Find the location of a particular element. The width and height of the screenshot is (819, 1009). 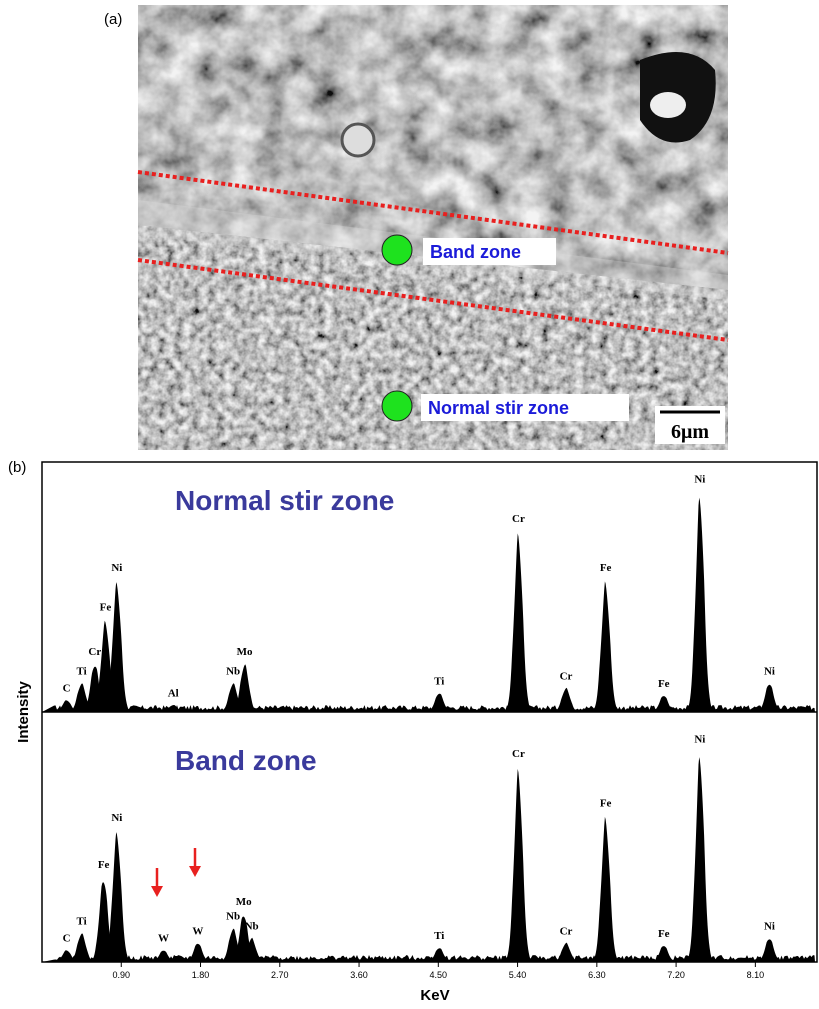

peak-label: Al is located at coordinates (173, 694).